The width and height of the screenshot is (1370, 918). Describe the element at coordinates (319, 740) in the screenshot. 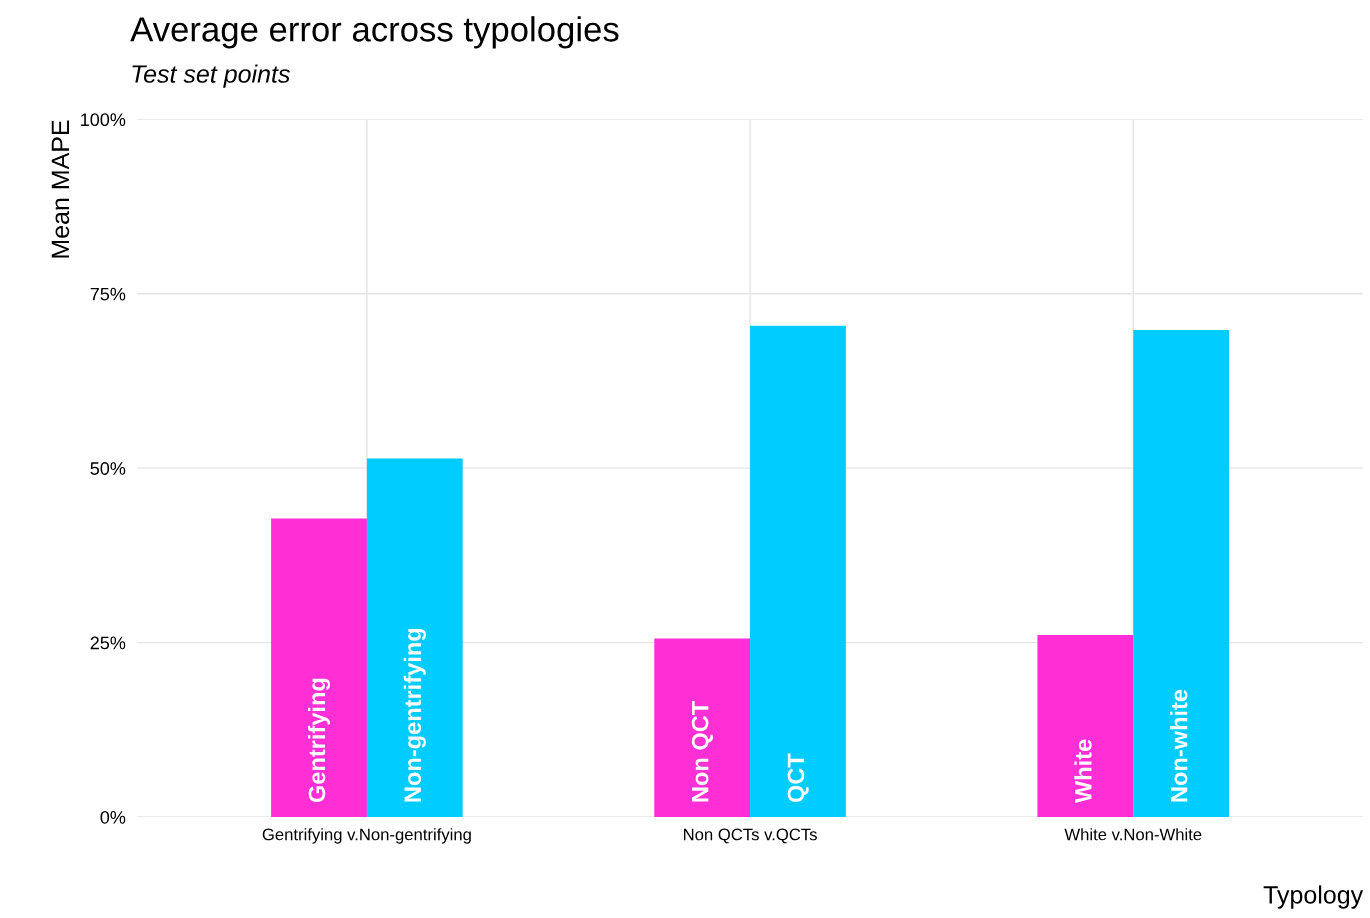

I see `data-label: Gentrifying` at that location.